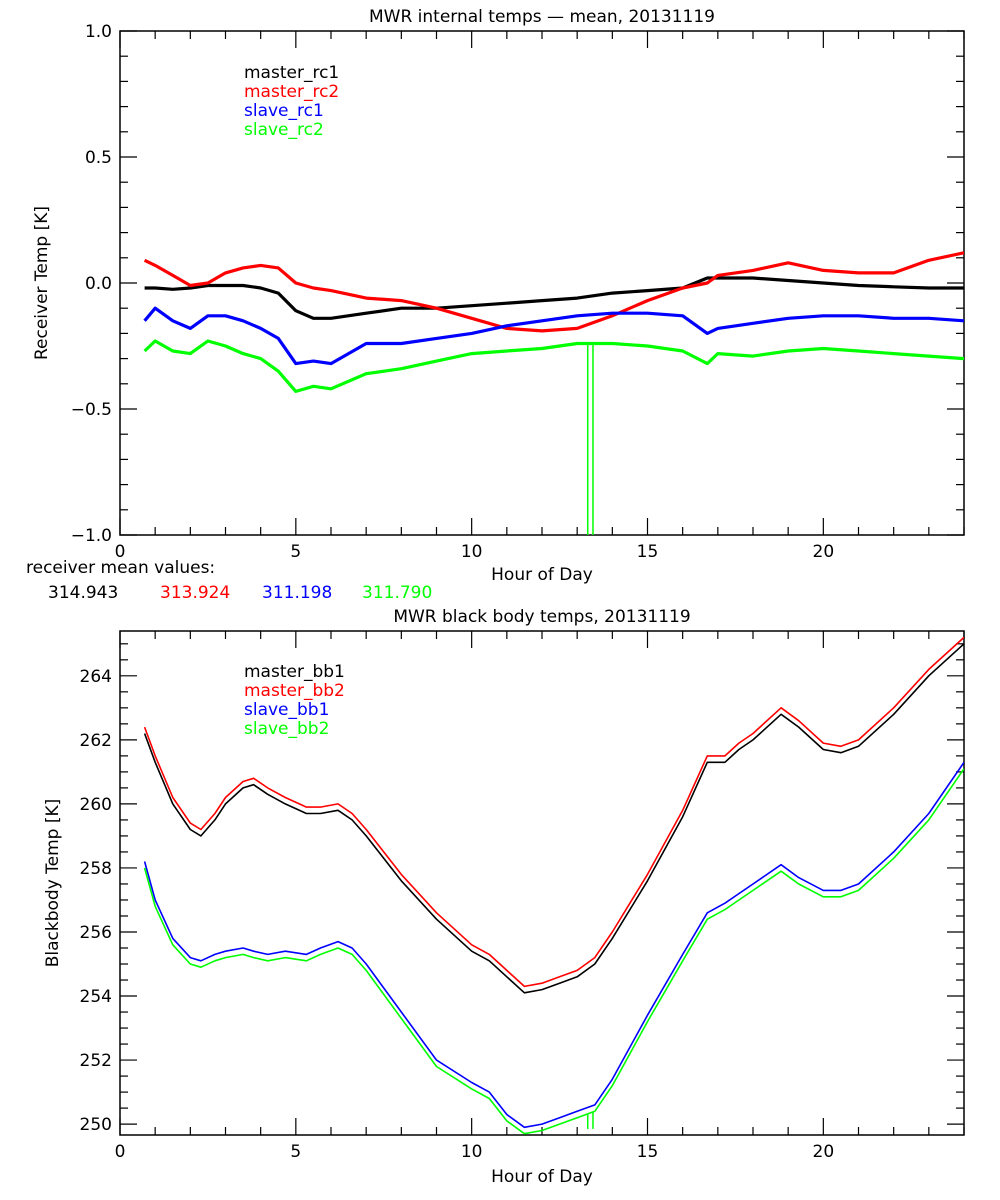 Image resolution: width=1000 pixels, height=1200 pixels. I want to click on y-tick-label: 258, so click(96, 869).